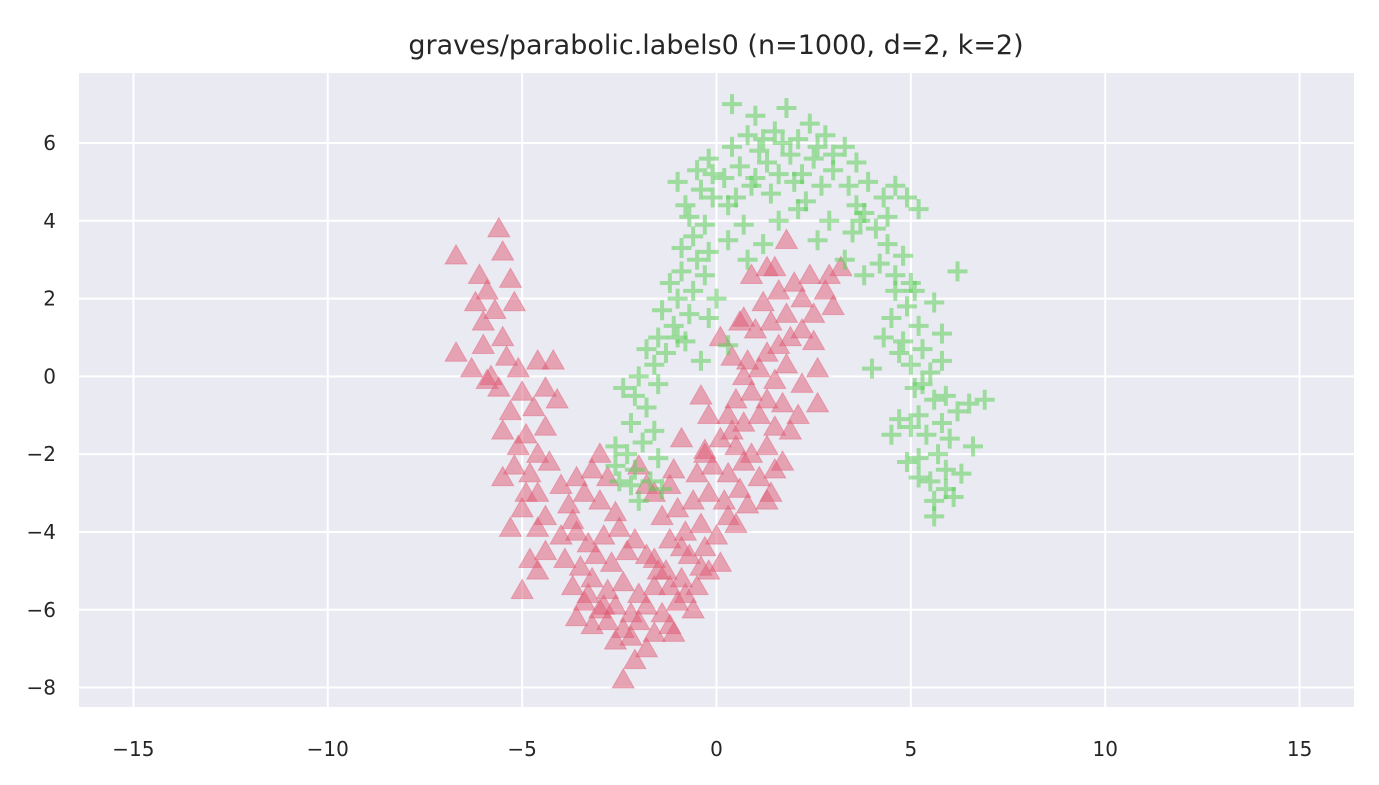 The image size is (1379, 785). What do you see at coordinates (1104, 749) in the screenshot?
I see `x-tick-label: 10` at bounding box center [1104, 749].